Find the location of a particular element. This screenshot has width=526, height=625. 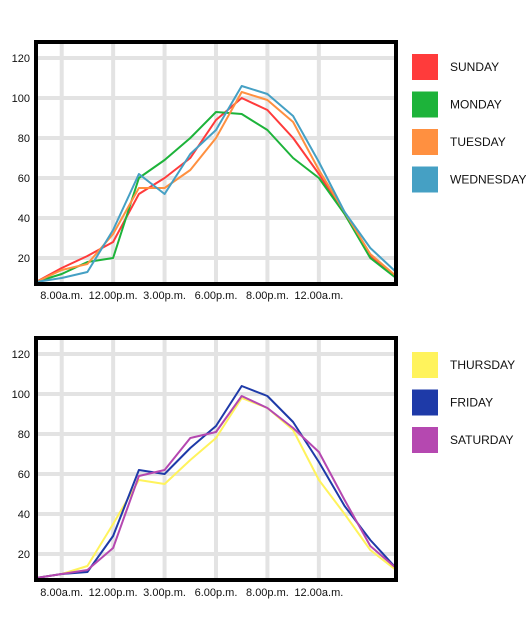

legend-swatch-tuesday is located at coordinates (425, 142).